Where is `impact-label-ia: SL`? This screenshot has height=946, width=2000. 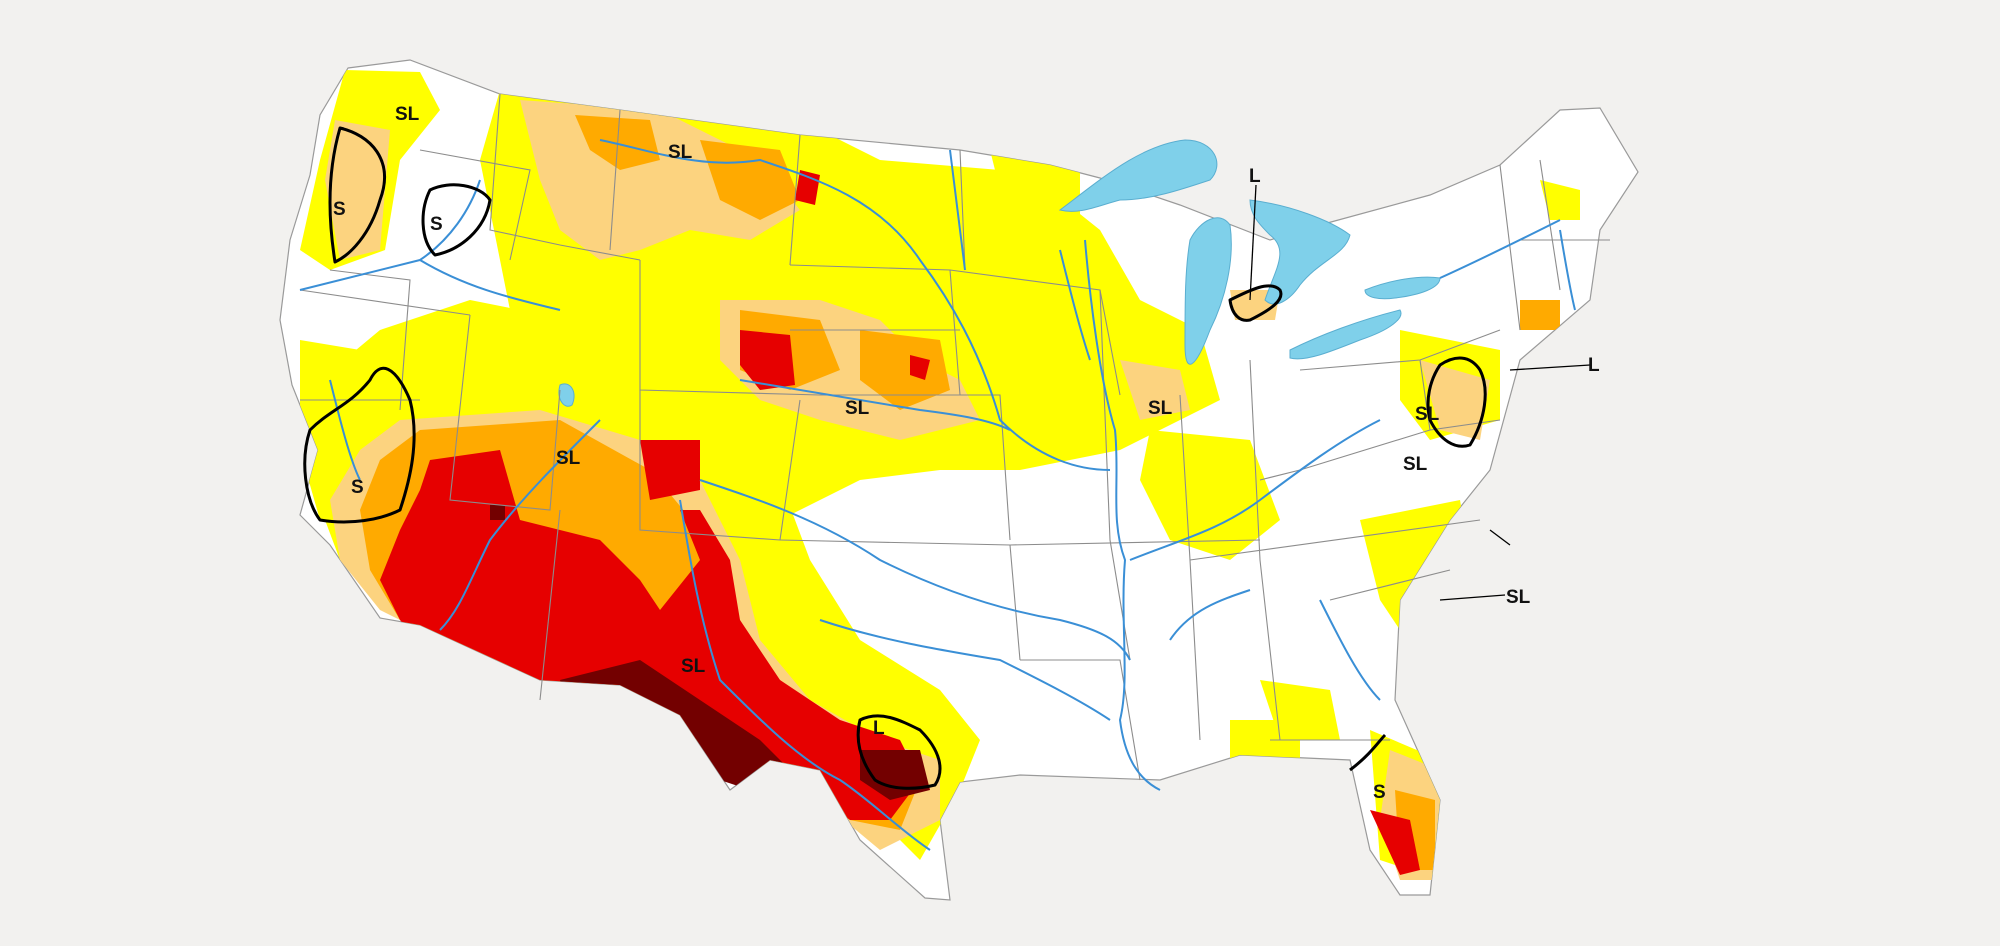 impact-label-ia: SL is located at coordinates (1160, 408).